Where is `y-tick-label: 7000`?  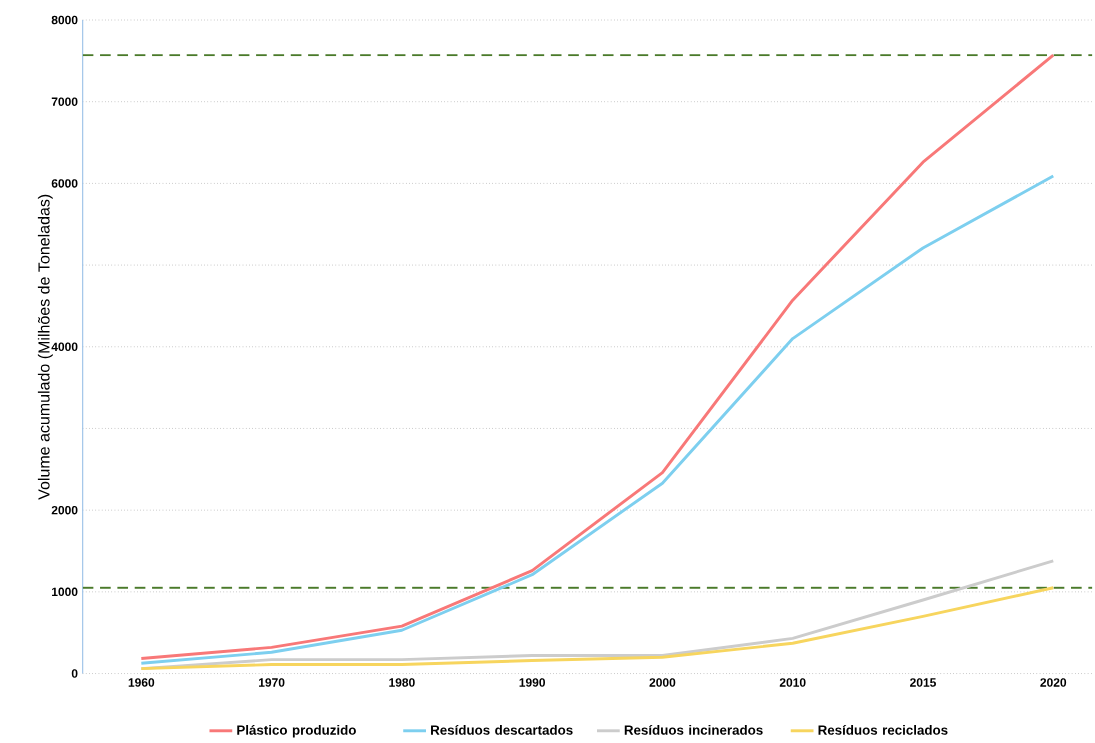
y-tick-label: 7000 is located at coordinates (64, 102).